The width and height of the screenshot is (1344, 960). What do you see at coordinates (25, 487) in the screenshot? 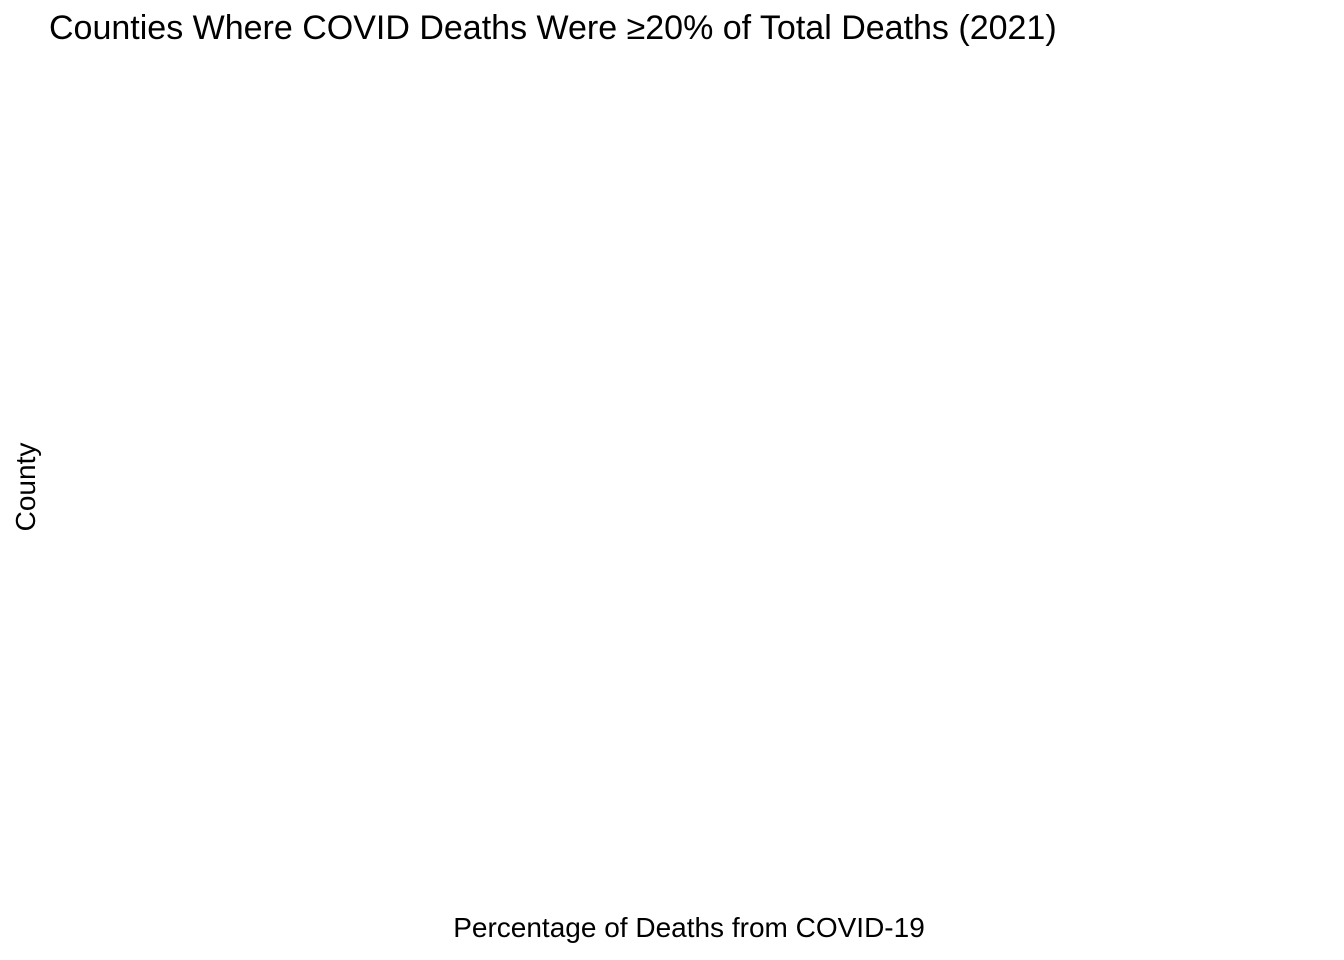
I see `y-axis-label: County` at bounding box center [25, 487].